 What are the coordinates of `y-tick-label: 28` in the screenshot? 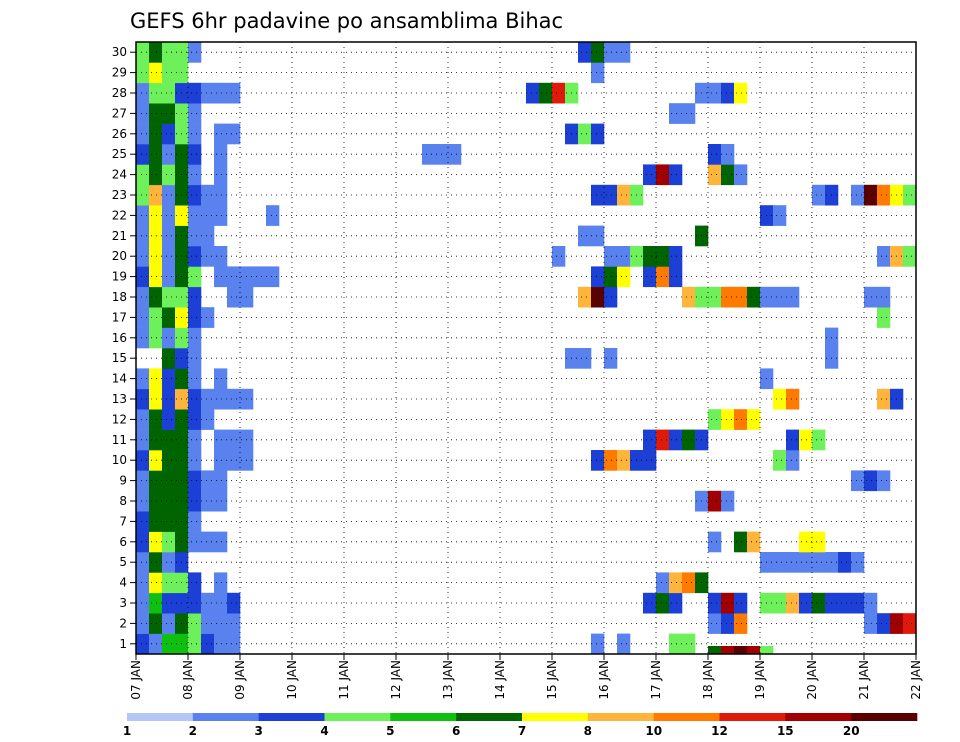 It's located at (119, 93).